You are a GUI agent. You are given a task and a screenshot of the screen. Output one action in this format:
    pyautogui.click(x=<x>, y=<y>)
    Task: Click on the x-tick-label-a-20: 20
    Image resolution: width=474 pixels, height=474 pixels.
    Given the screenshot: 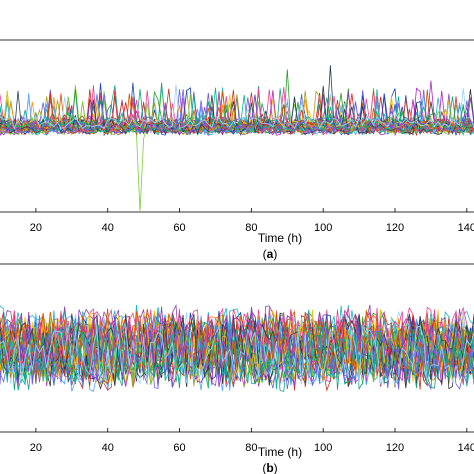 What is the action you would take?
    pyautogui.click(x=36, y=228)
    